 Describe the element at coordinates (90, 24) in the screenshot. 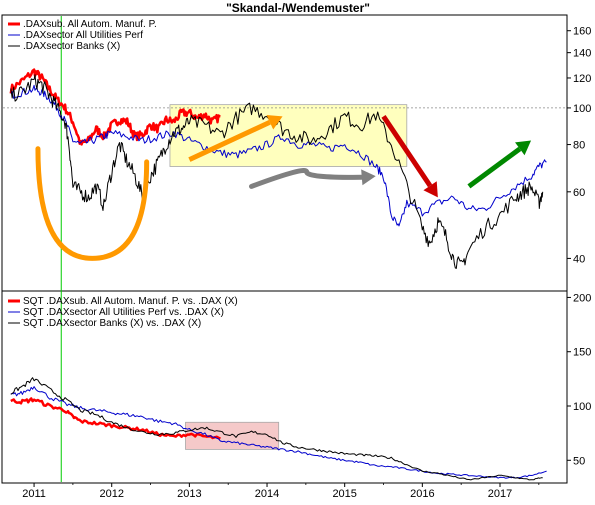

I see `legend-label-autom: .DAXsub. All Autom. Manuf. P.` at that location.